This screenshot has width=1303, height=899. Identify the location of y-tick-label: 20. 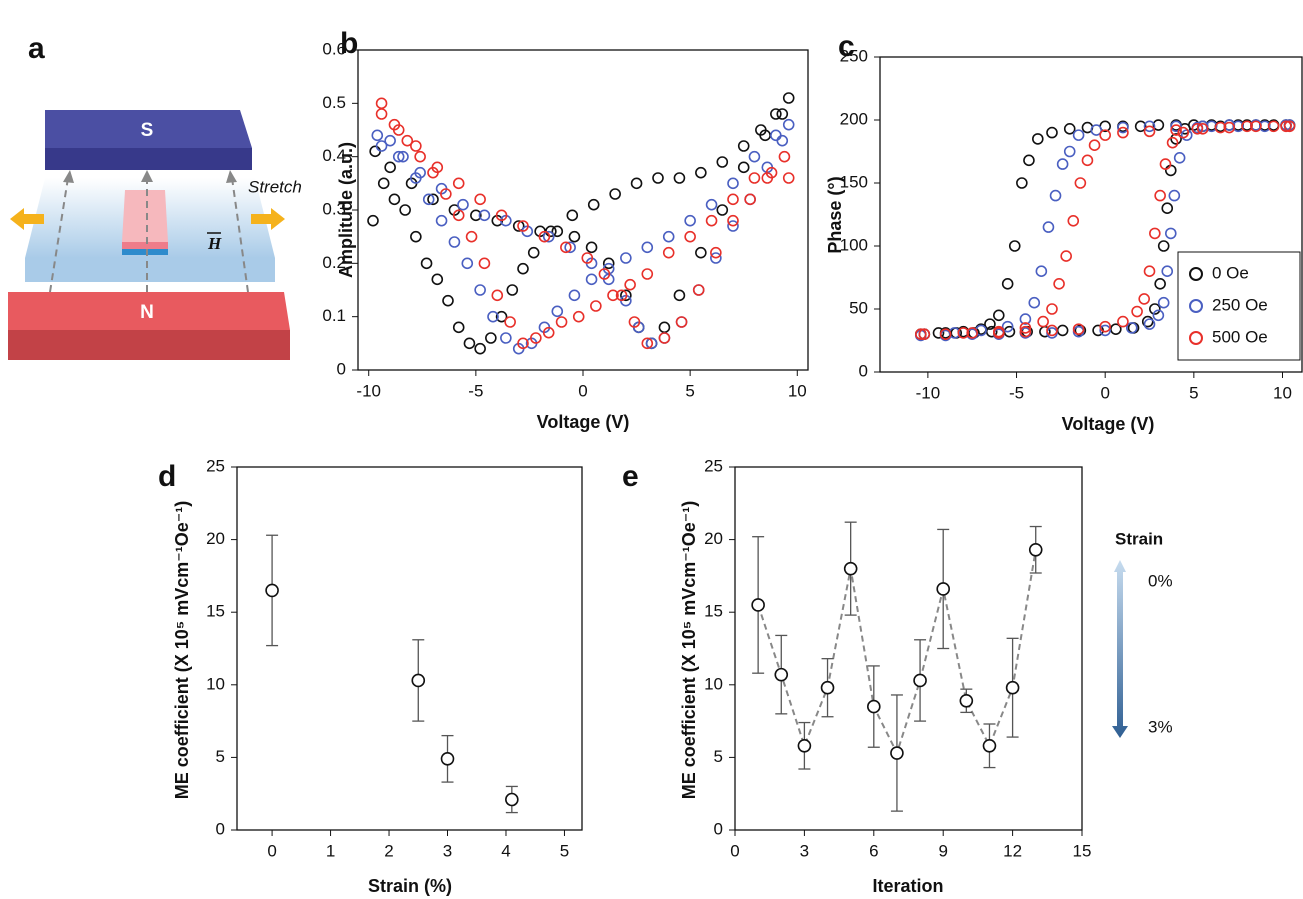
(215, 538).